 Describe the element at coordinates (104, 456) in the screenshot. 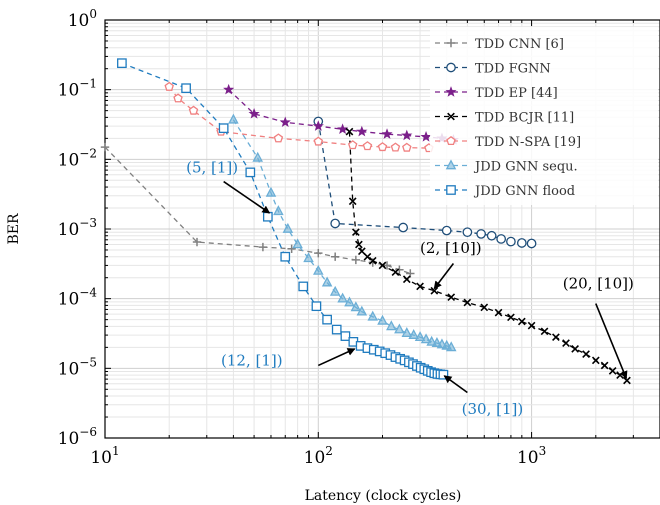

I see `x-tick-label: 10¹` at that location.